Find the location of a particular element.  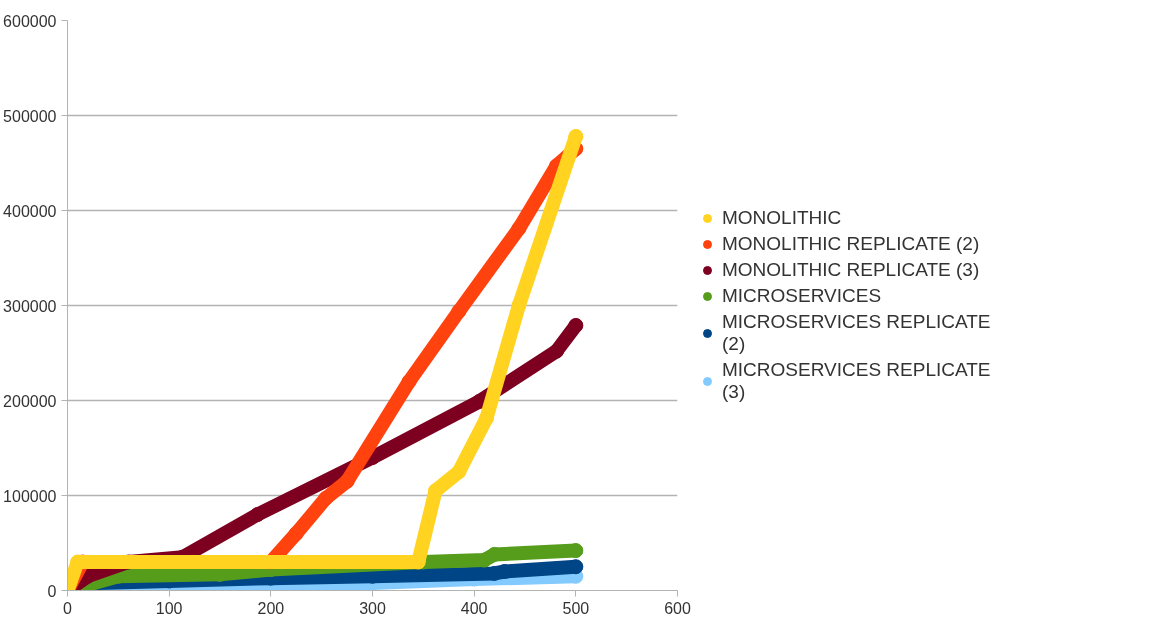

x-tick-label: 100 is located at coordinates (169, 608).